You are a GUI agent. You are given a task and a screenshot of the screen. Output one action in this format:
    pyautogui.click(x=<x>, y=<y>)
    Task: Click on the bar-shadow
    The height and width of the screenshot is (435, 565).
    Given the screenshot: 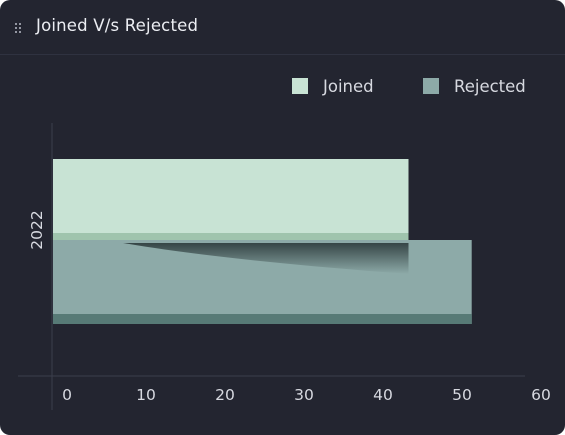 What is the action you would take?
    pyautogui.click(x=266, y=258)
    